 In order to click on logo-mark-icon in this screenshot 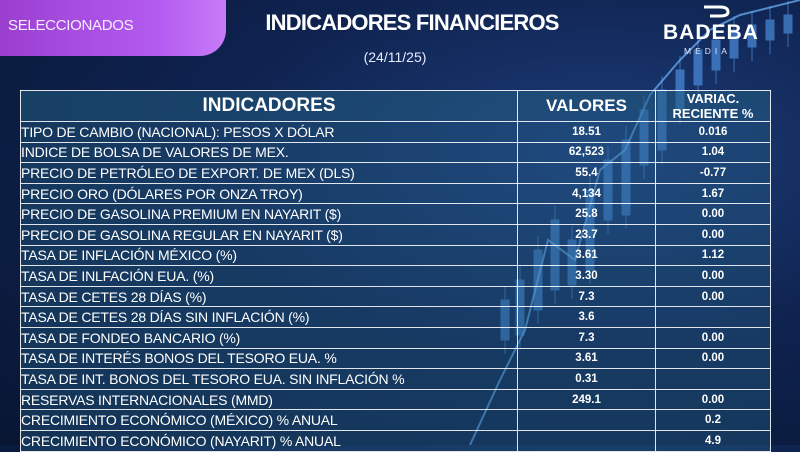, I will do `click(717, 11)`.